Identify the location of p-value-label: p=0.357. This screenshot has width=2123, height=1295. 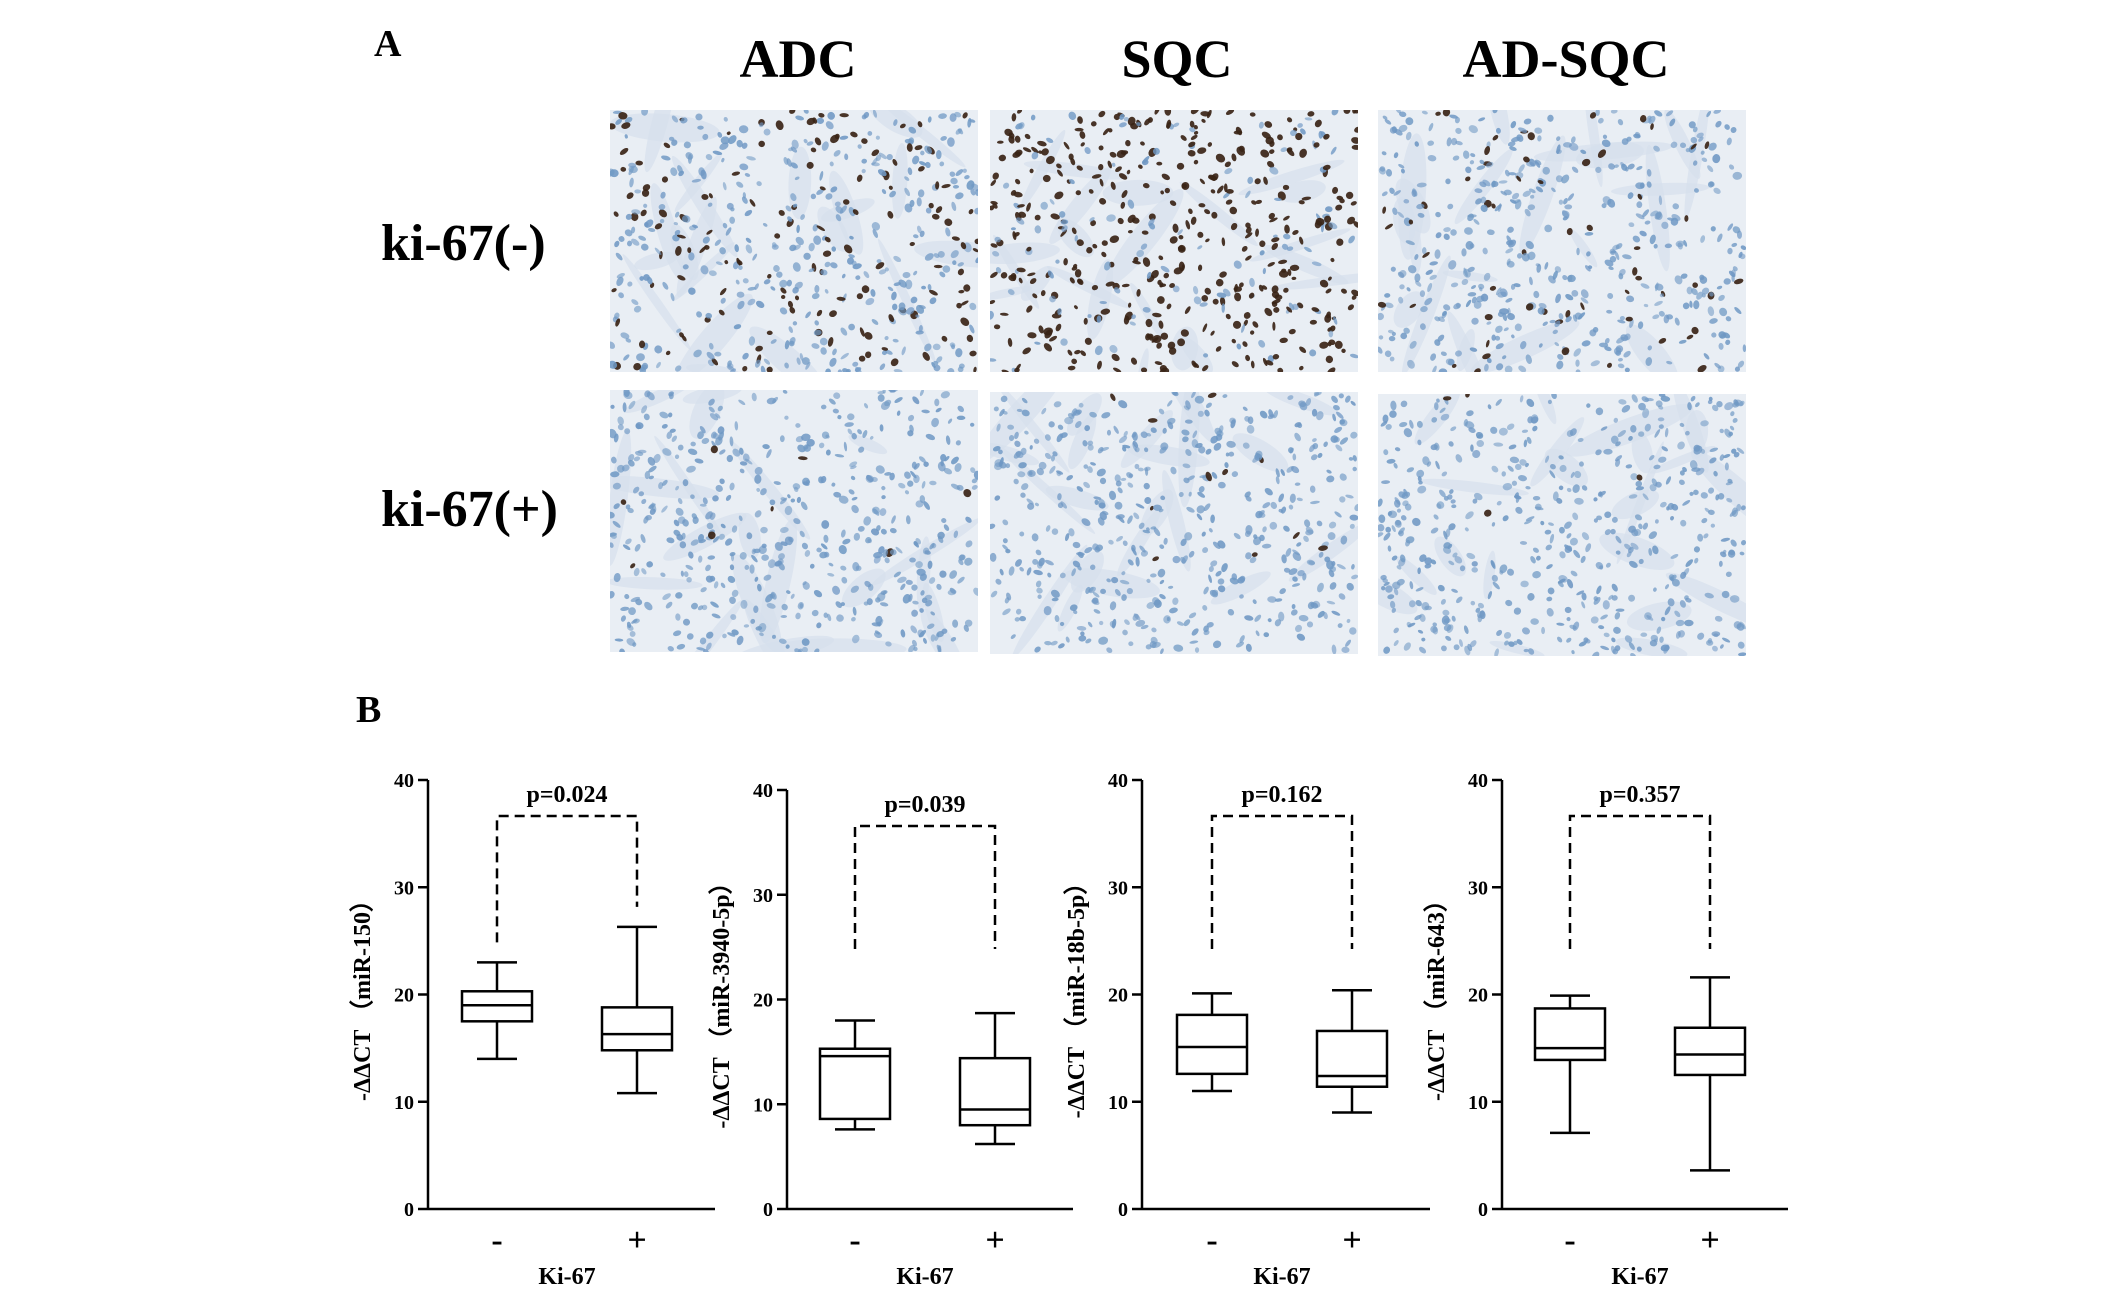
(1639, 795).